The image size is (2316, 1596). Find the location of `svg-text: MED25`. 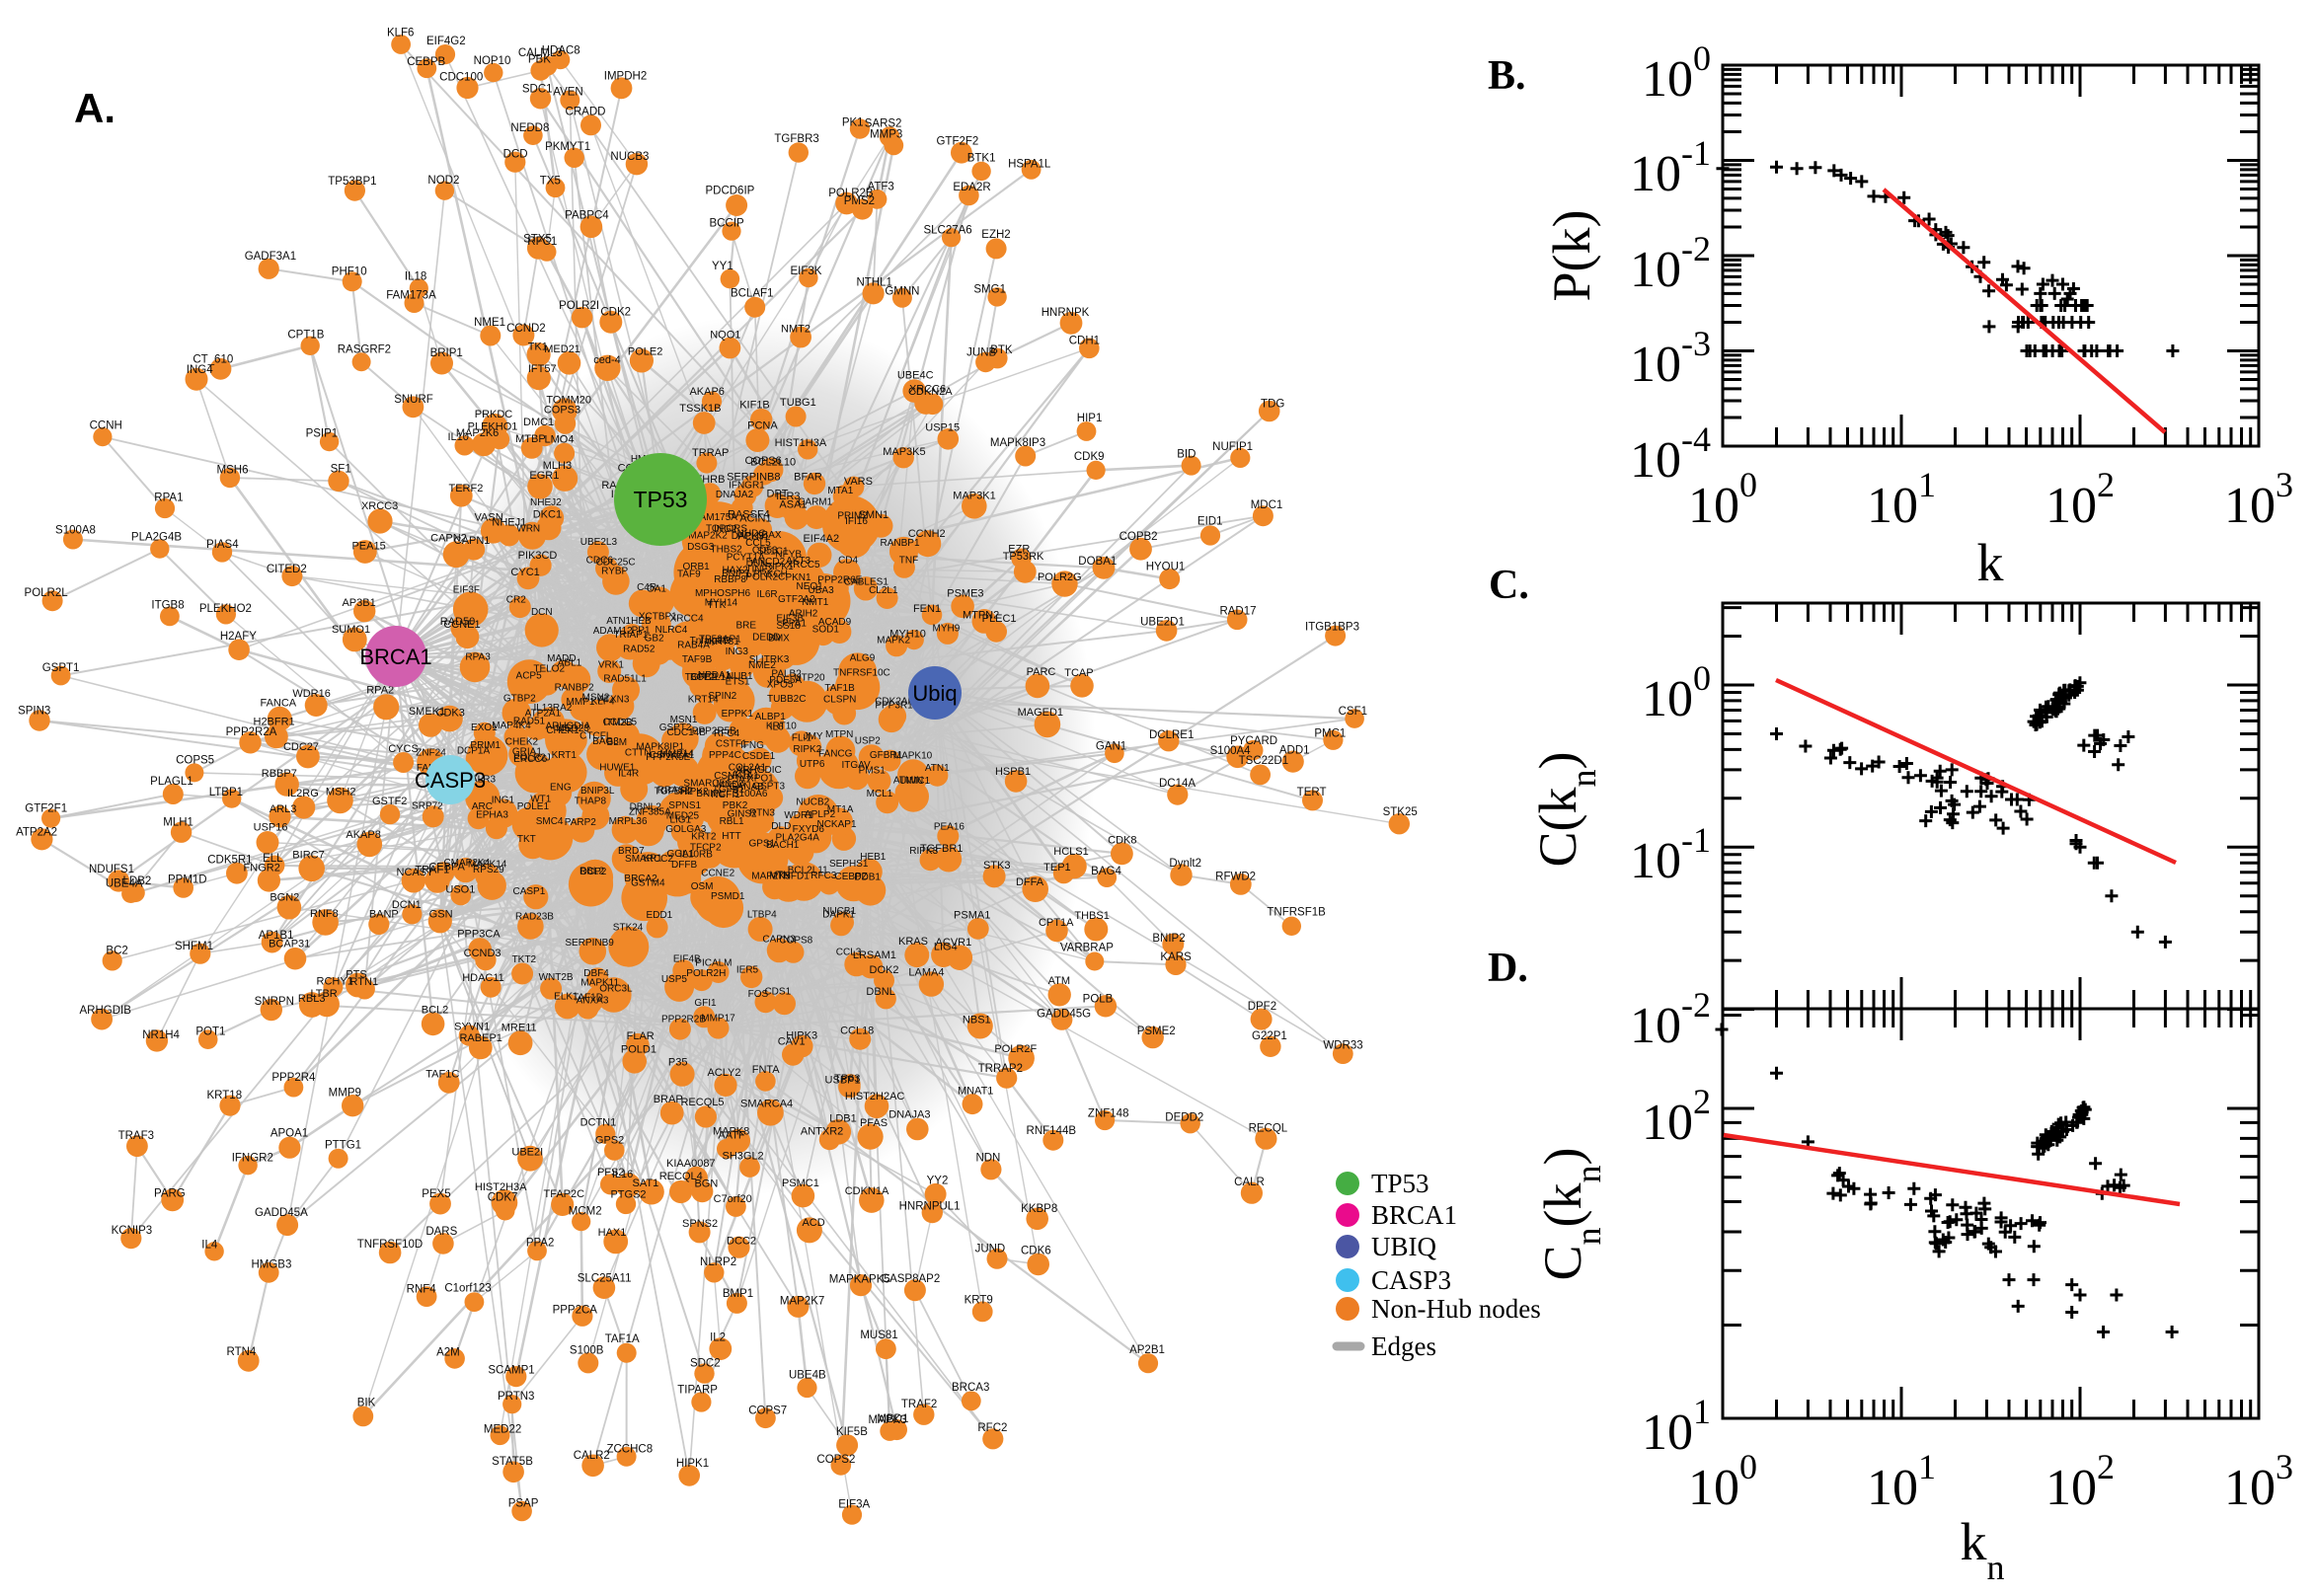

svg-text: MED25 is located at coordinates (683, 816).